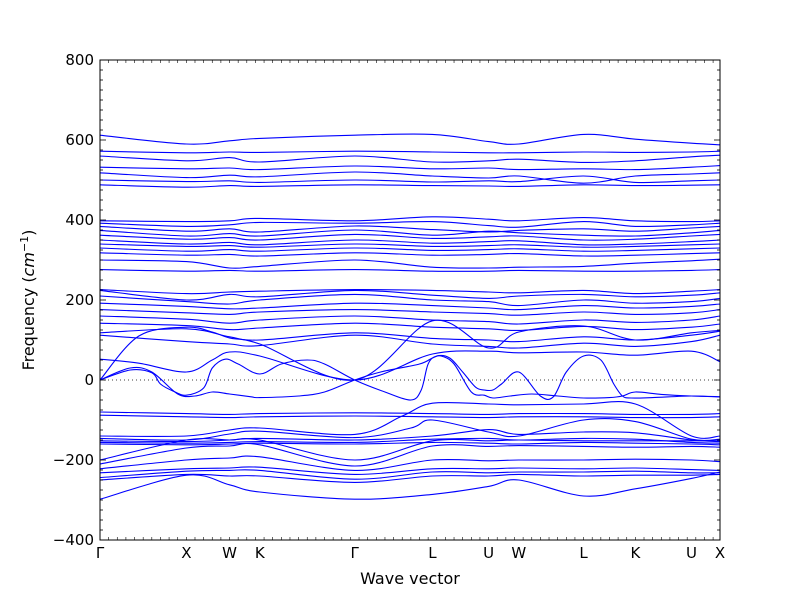 Image resolution: width=800 pixels, height=600 pixels. What do you see at coordinates (79, 140) in the screenshot?
I see `y-tick-label: 600` at bounding box center [79, 140].